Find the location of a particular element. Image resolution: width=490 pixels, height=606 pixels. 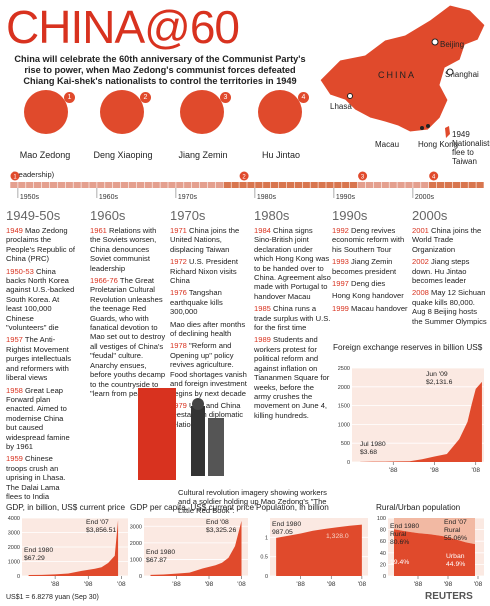

event-year: 1950-53 is located at coordinates (20, 271).